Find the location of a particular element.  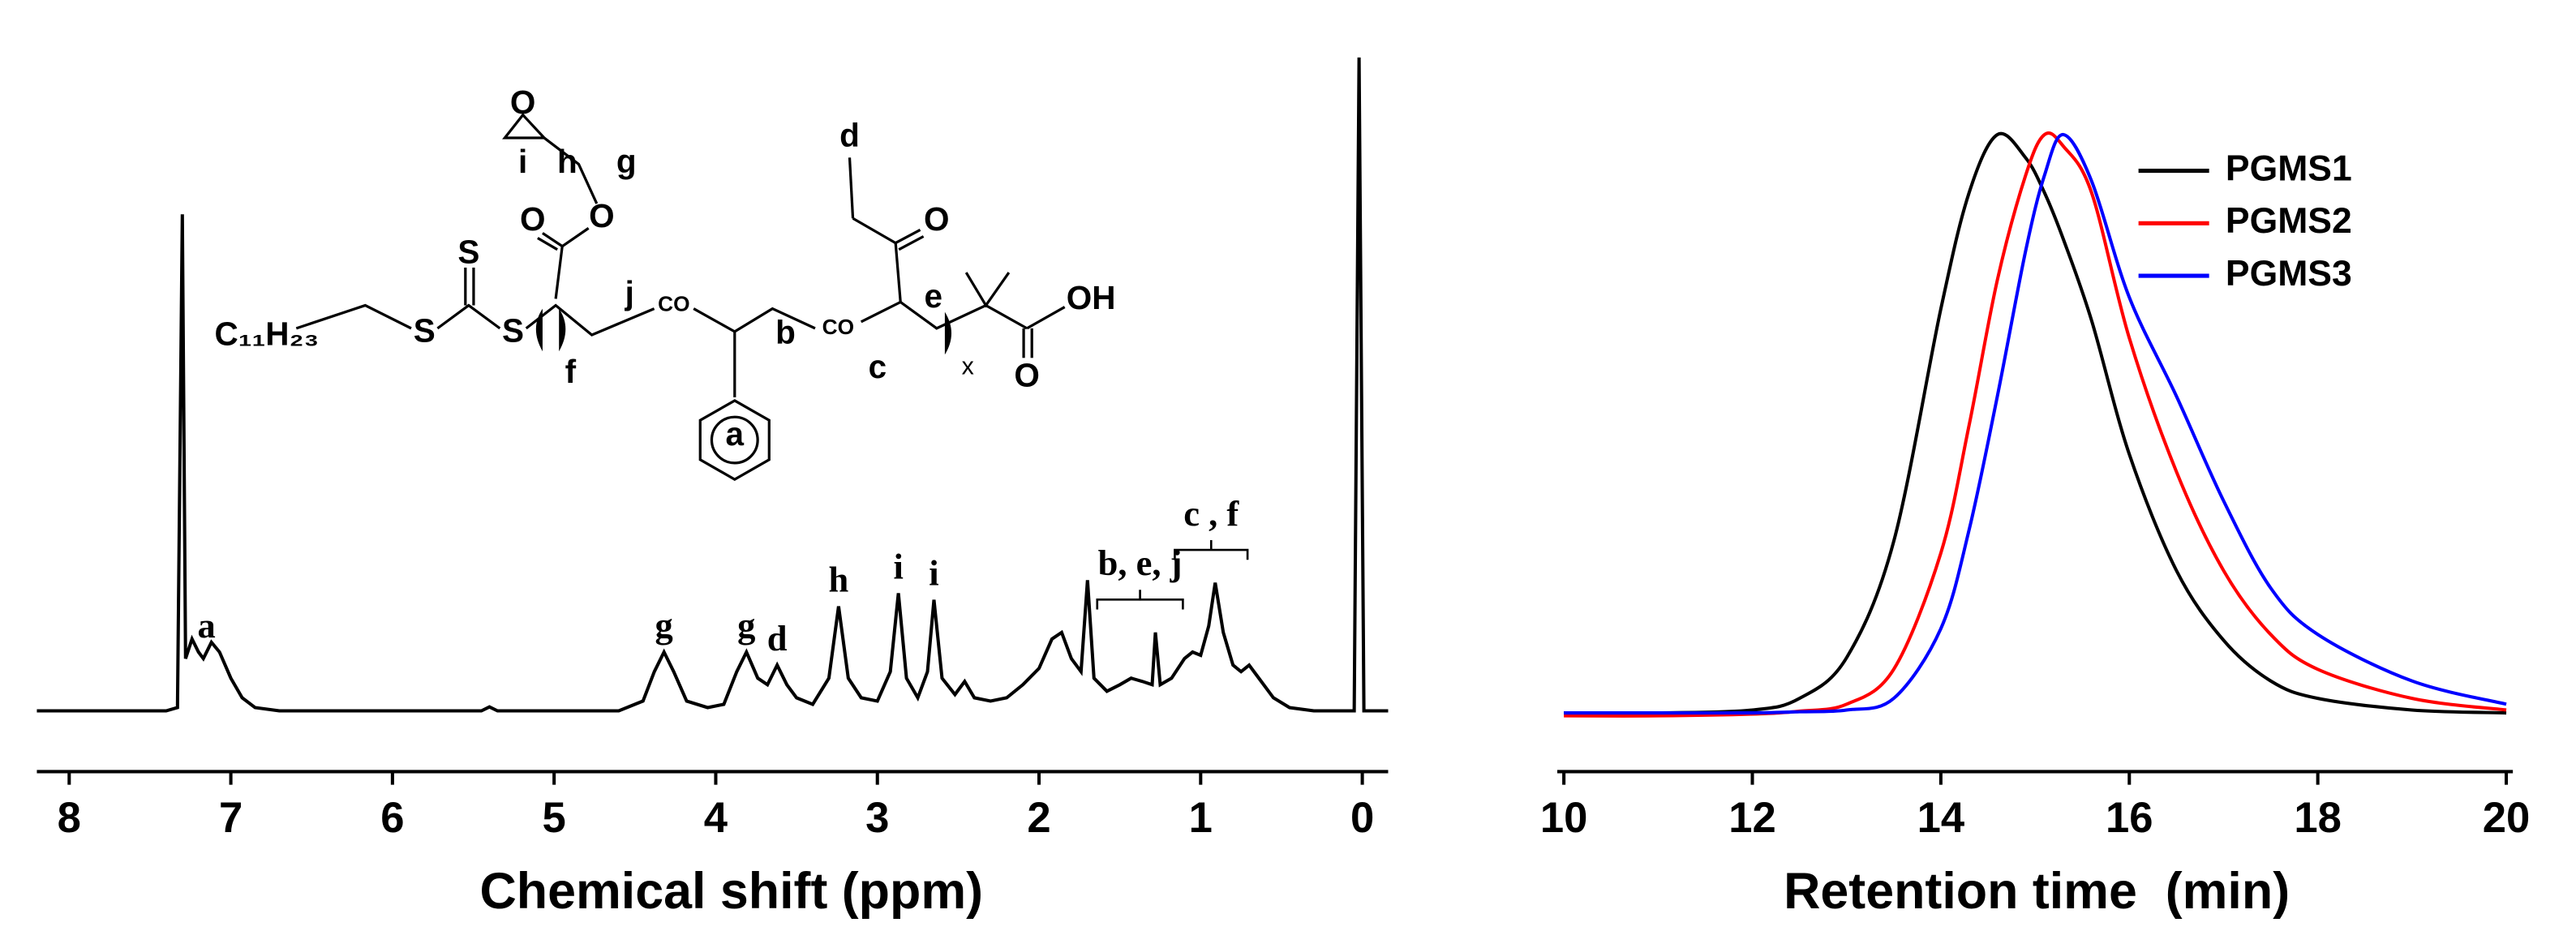

x-tick-label: 20 is located at coordinates (2507, 818).